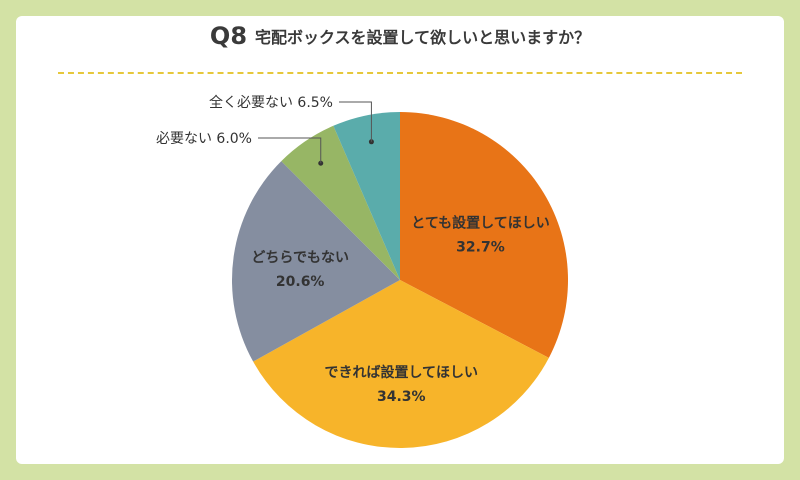 The image size is (800, 480). Describe the element at coordinates (400, 73) in the screenshot. I see `title-divider` at that location.